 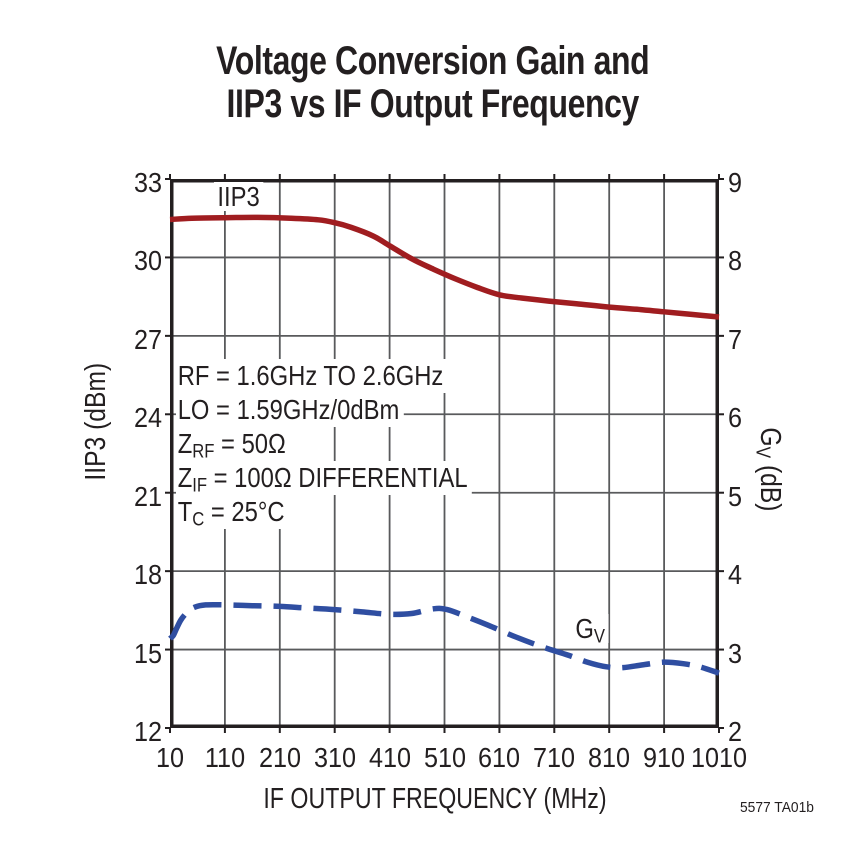 I want to click on x-tick-label: 210, so click(x=279, y=758).